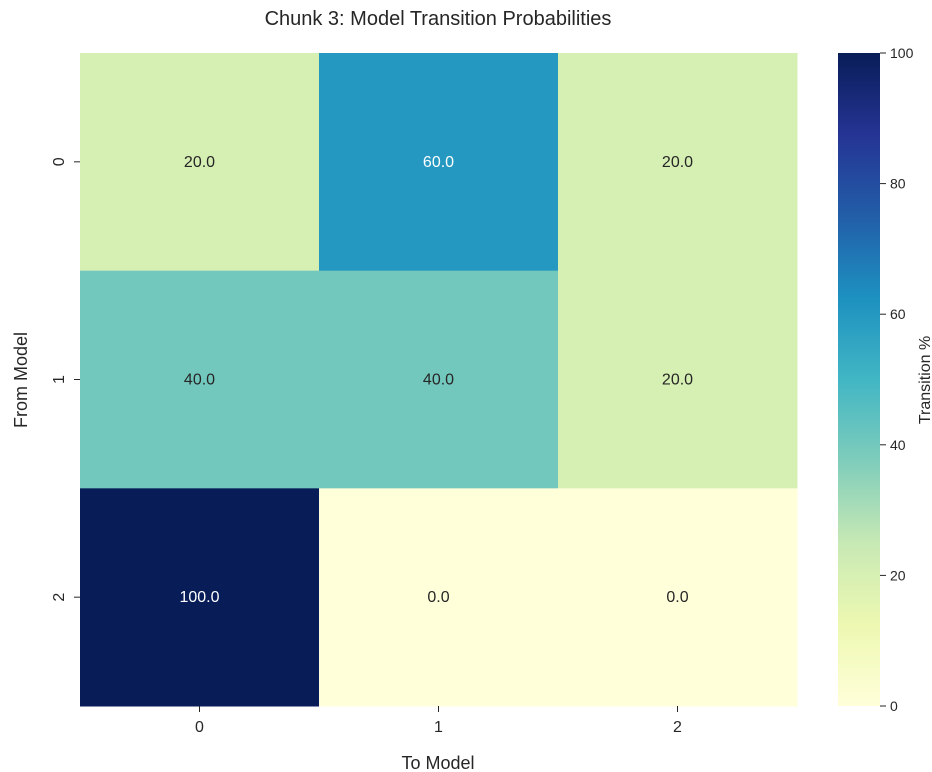 This screenshot has width=932, height=772. What do you see at coordinates (902, 53) in the screenshot?
I see `colorbar-tick-label: 100` at bounding box center [902, 53].